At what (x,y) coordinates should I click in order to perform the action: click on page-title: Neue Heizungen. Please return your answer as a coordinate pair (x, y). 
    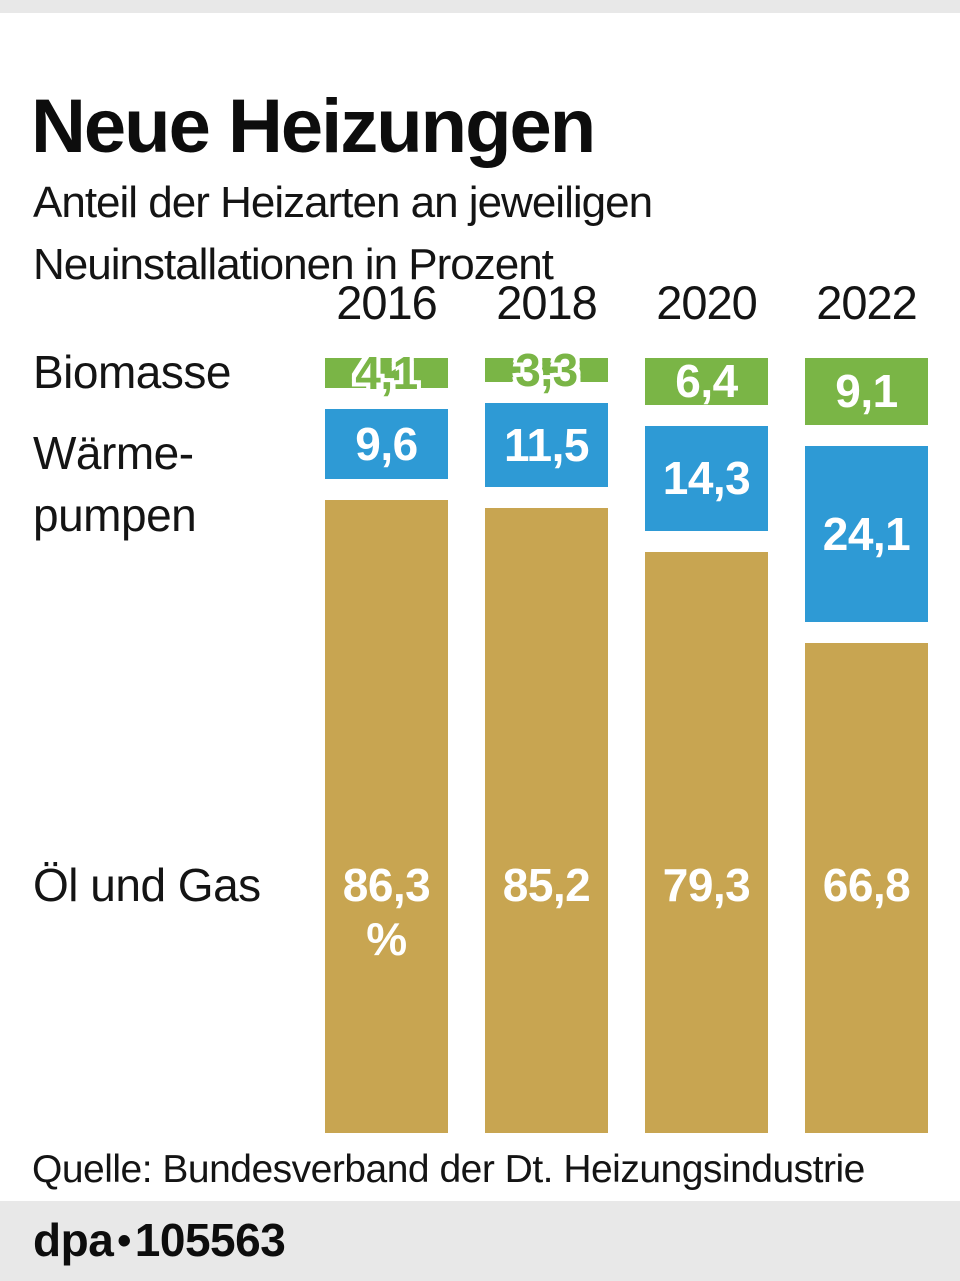
    Looking at the image, I should click on (313, 126).